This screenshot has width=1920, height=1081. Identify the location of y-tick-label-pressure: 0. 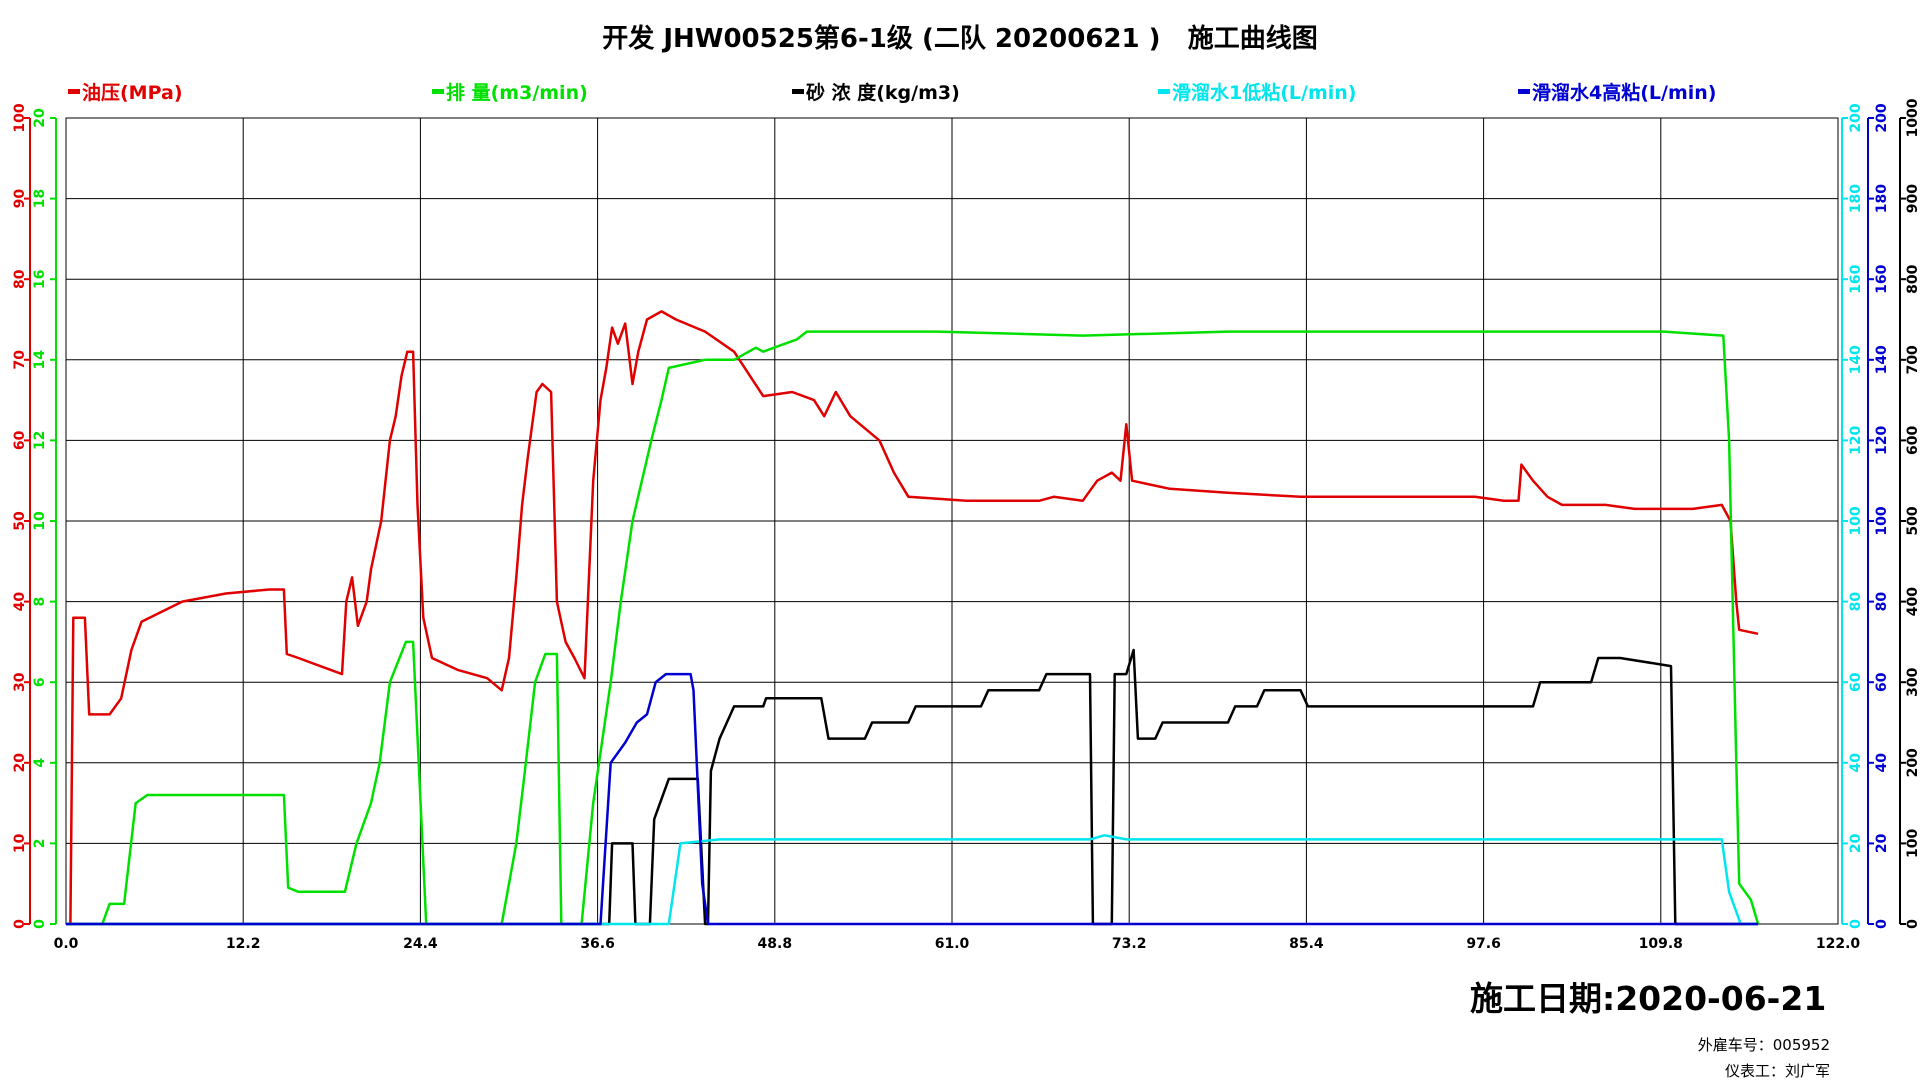
(20, 924).